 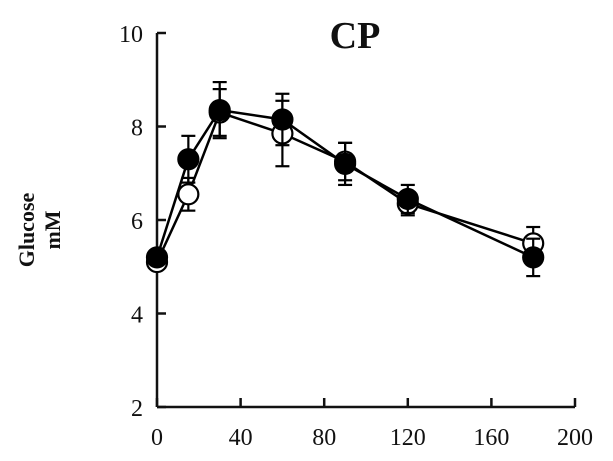 What do you see at coordinates (52, 229) in the screenshot?
I see `y-axis-label-line-2: mM` at bounding box center [52, 229].